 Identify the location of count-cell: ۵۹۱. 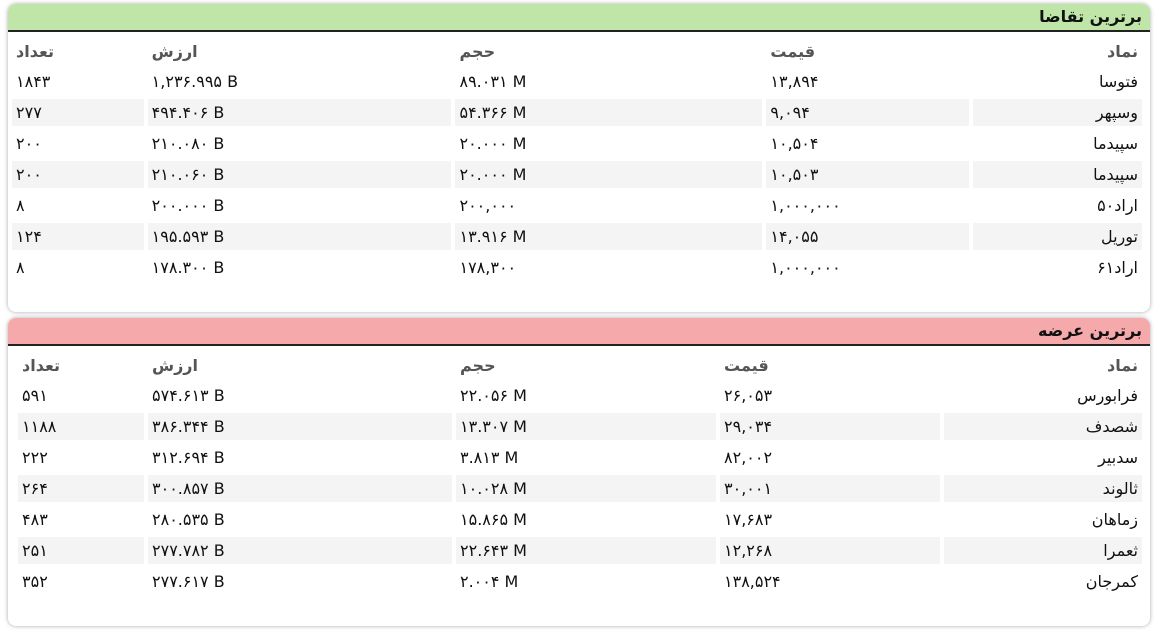
(35, 395).